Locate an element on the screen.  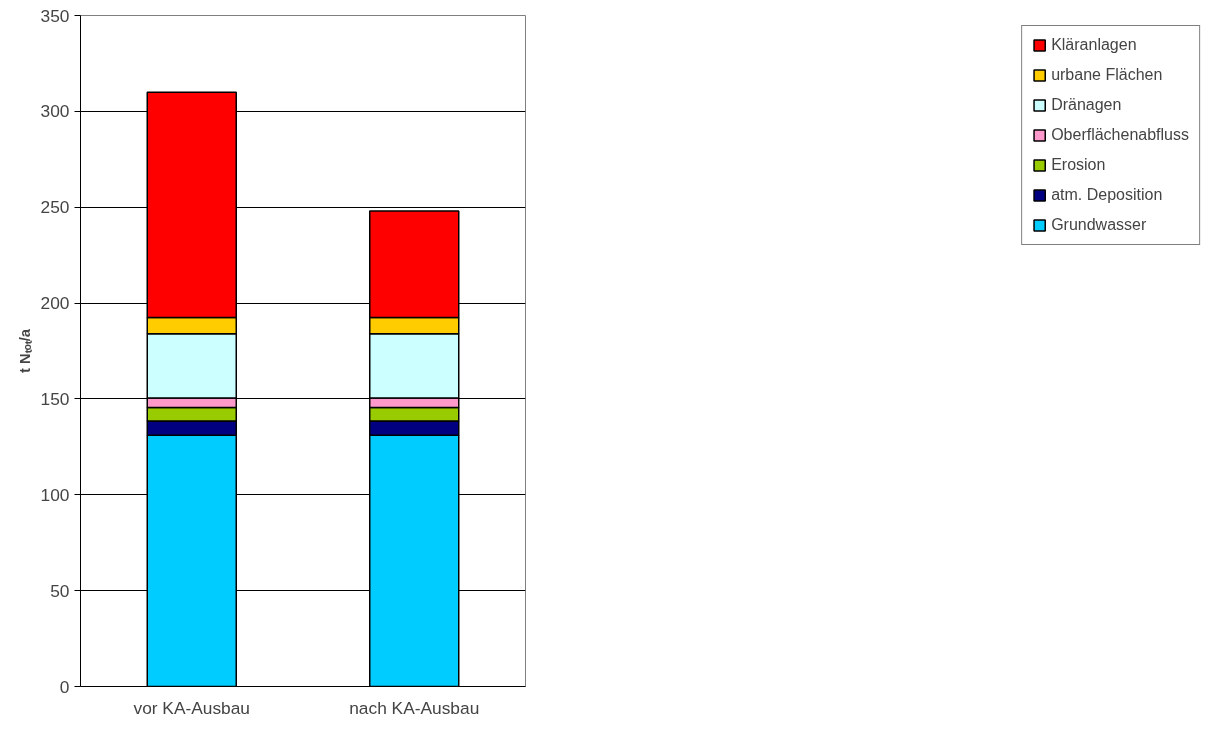
legend-label: Dränagen is located at coordinates (1086, 105).